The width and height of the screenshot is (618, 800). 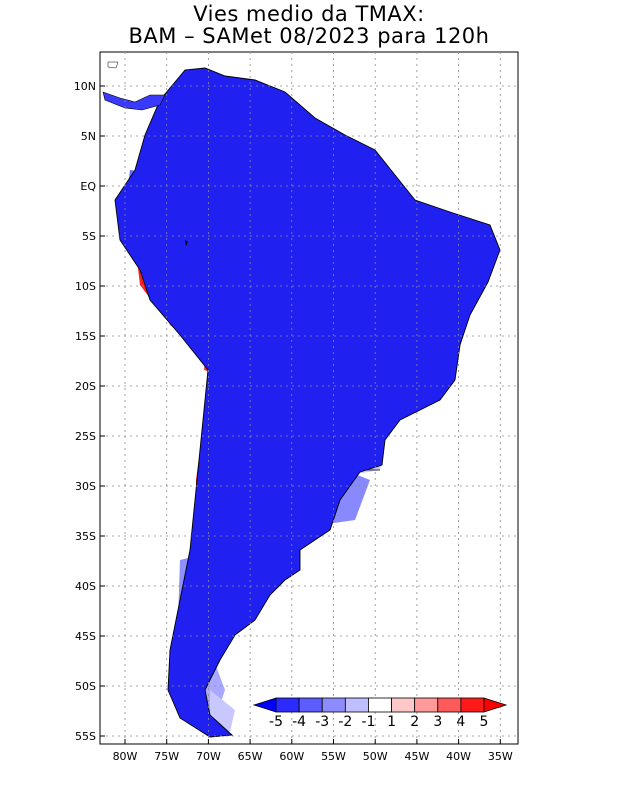 What do you see at coordinates (250, 756) in the screenshot?
I see `longitude-label: 65W` at bounding box center [250, 756].